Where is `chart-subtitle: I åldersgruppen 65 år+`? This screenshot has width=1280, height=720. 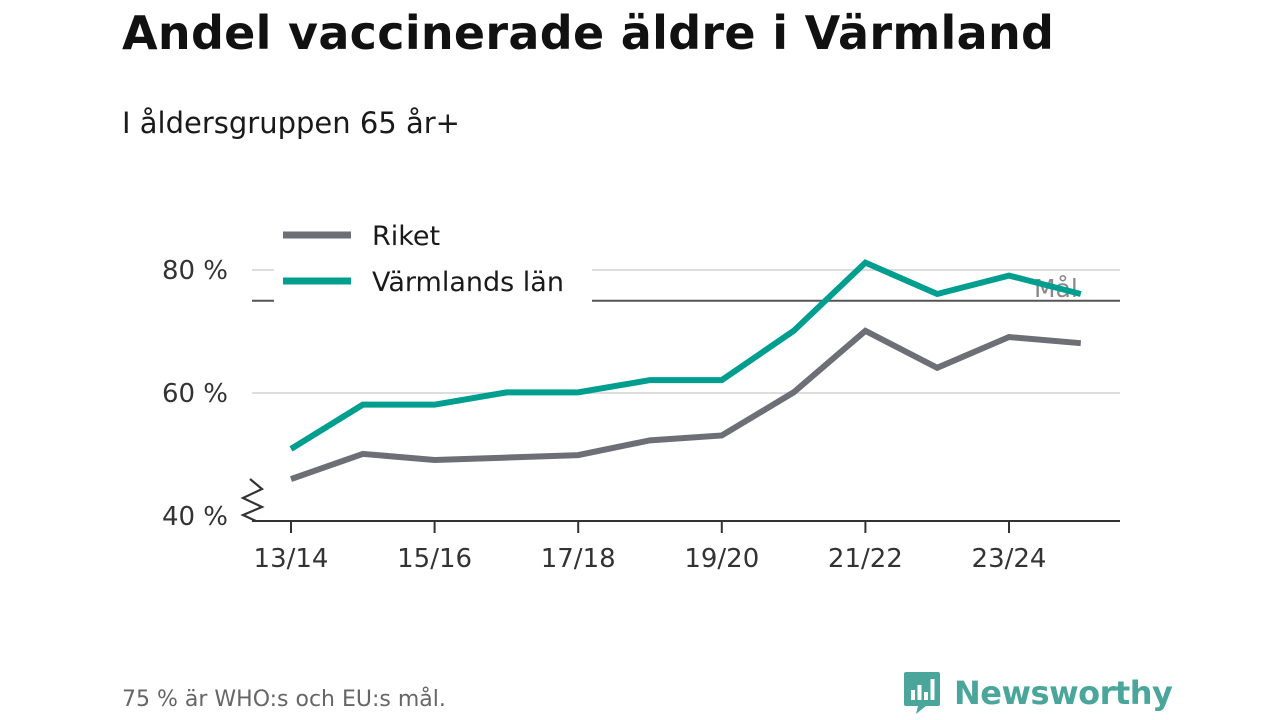
chart-subtitle: I åldersgruppen 65 år+ is located at coordinates (291, 123).